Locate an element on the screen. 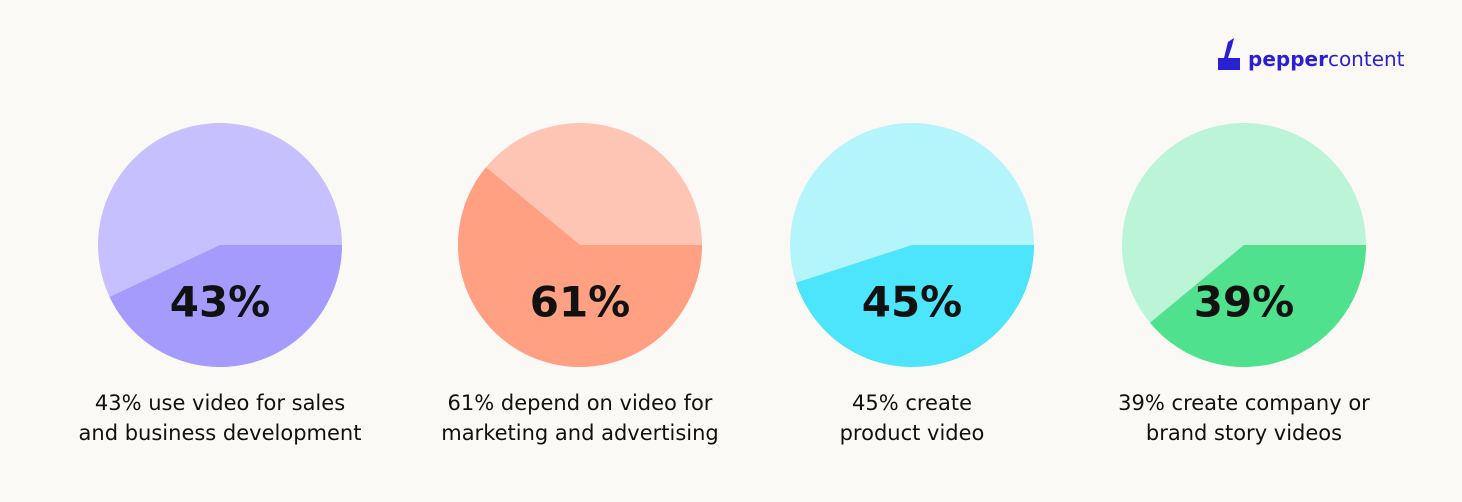 This screenshot has height=502, width=1462. caption: brand story videos is located at coordinates (1244, 433).